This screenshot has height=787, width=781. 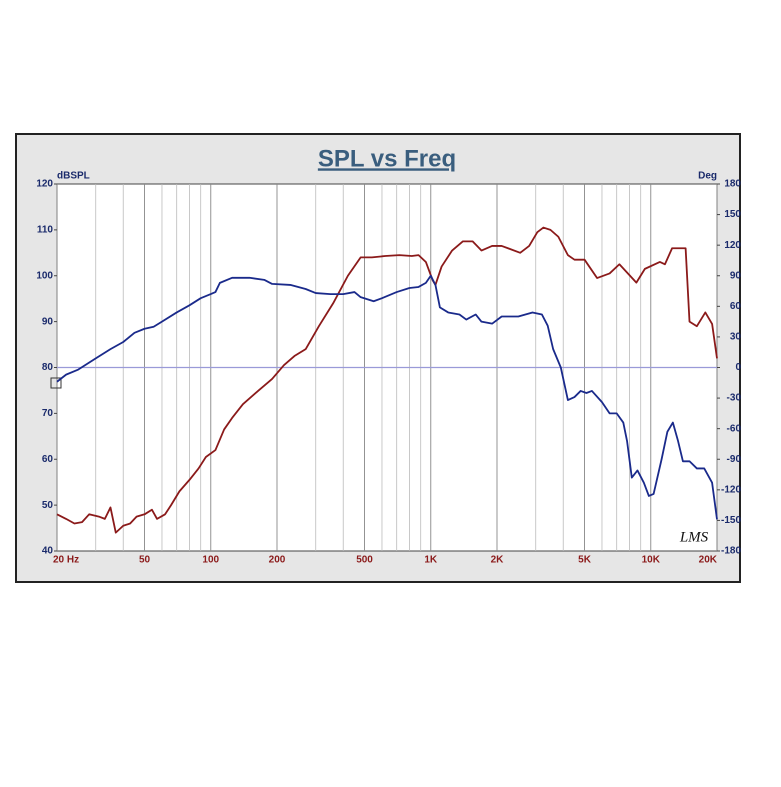 What do you see at coordinates (732, 184) in the screenshot?
I see `y2-tick-label: 180` at bounding box center [732, 184].